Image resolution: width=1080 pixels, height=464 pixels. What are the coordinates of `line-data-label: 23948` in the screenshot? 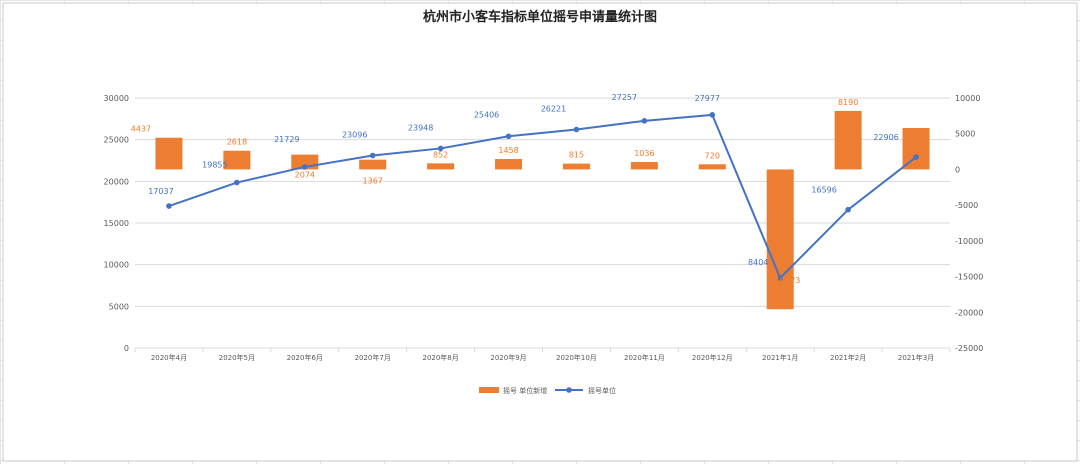 It's located at (420, 127).